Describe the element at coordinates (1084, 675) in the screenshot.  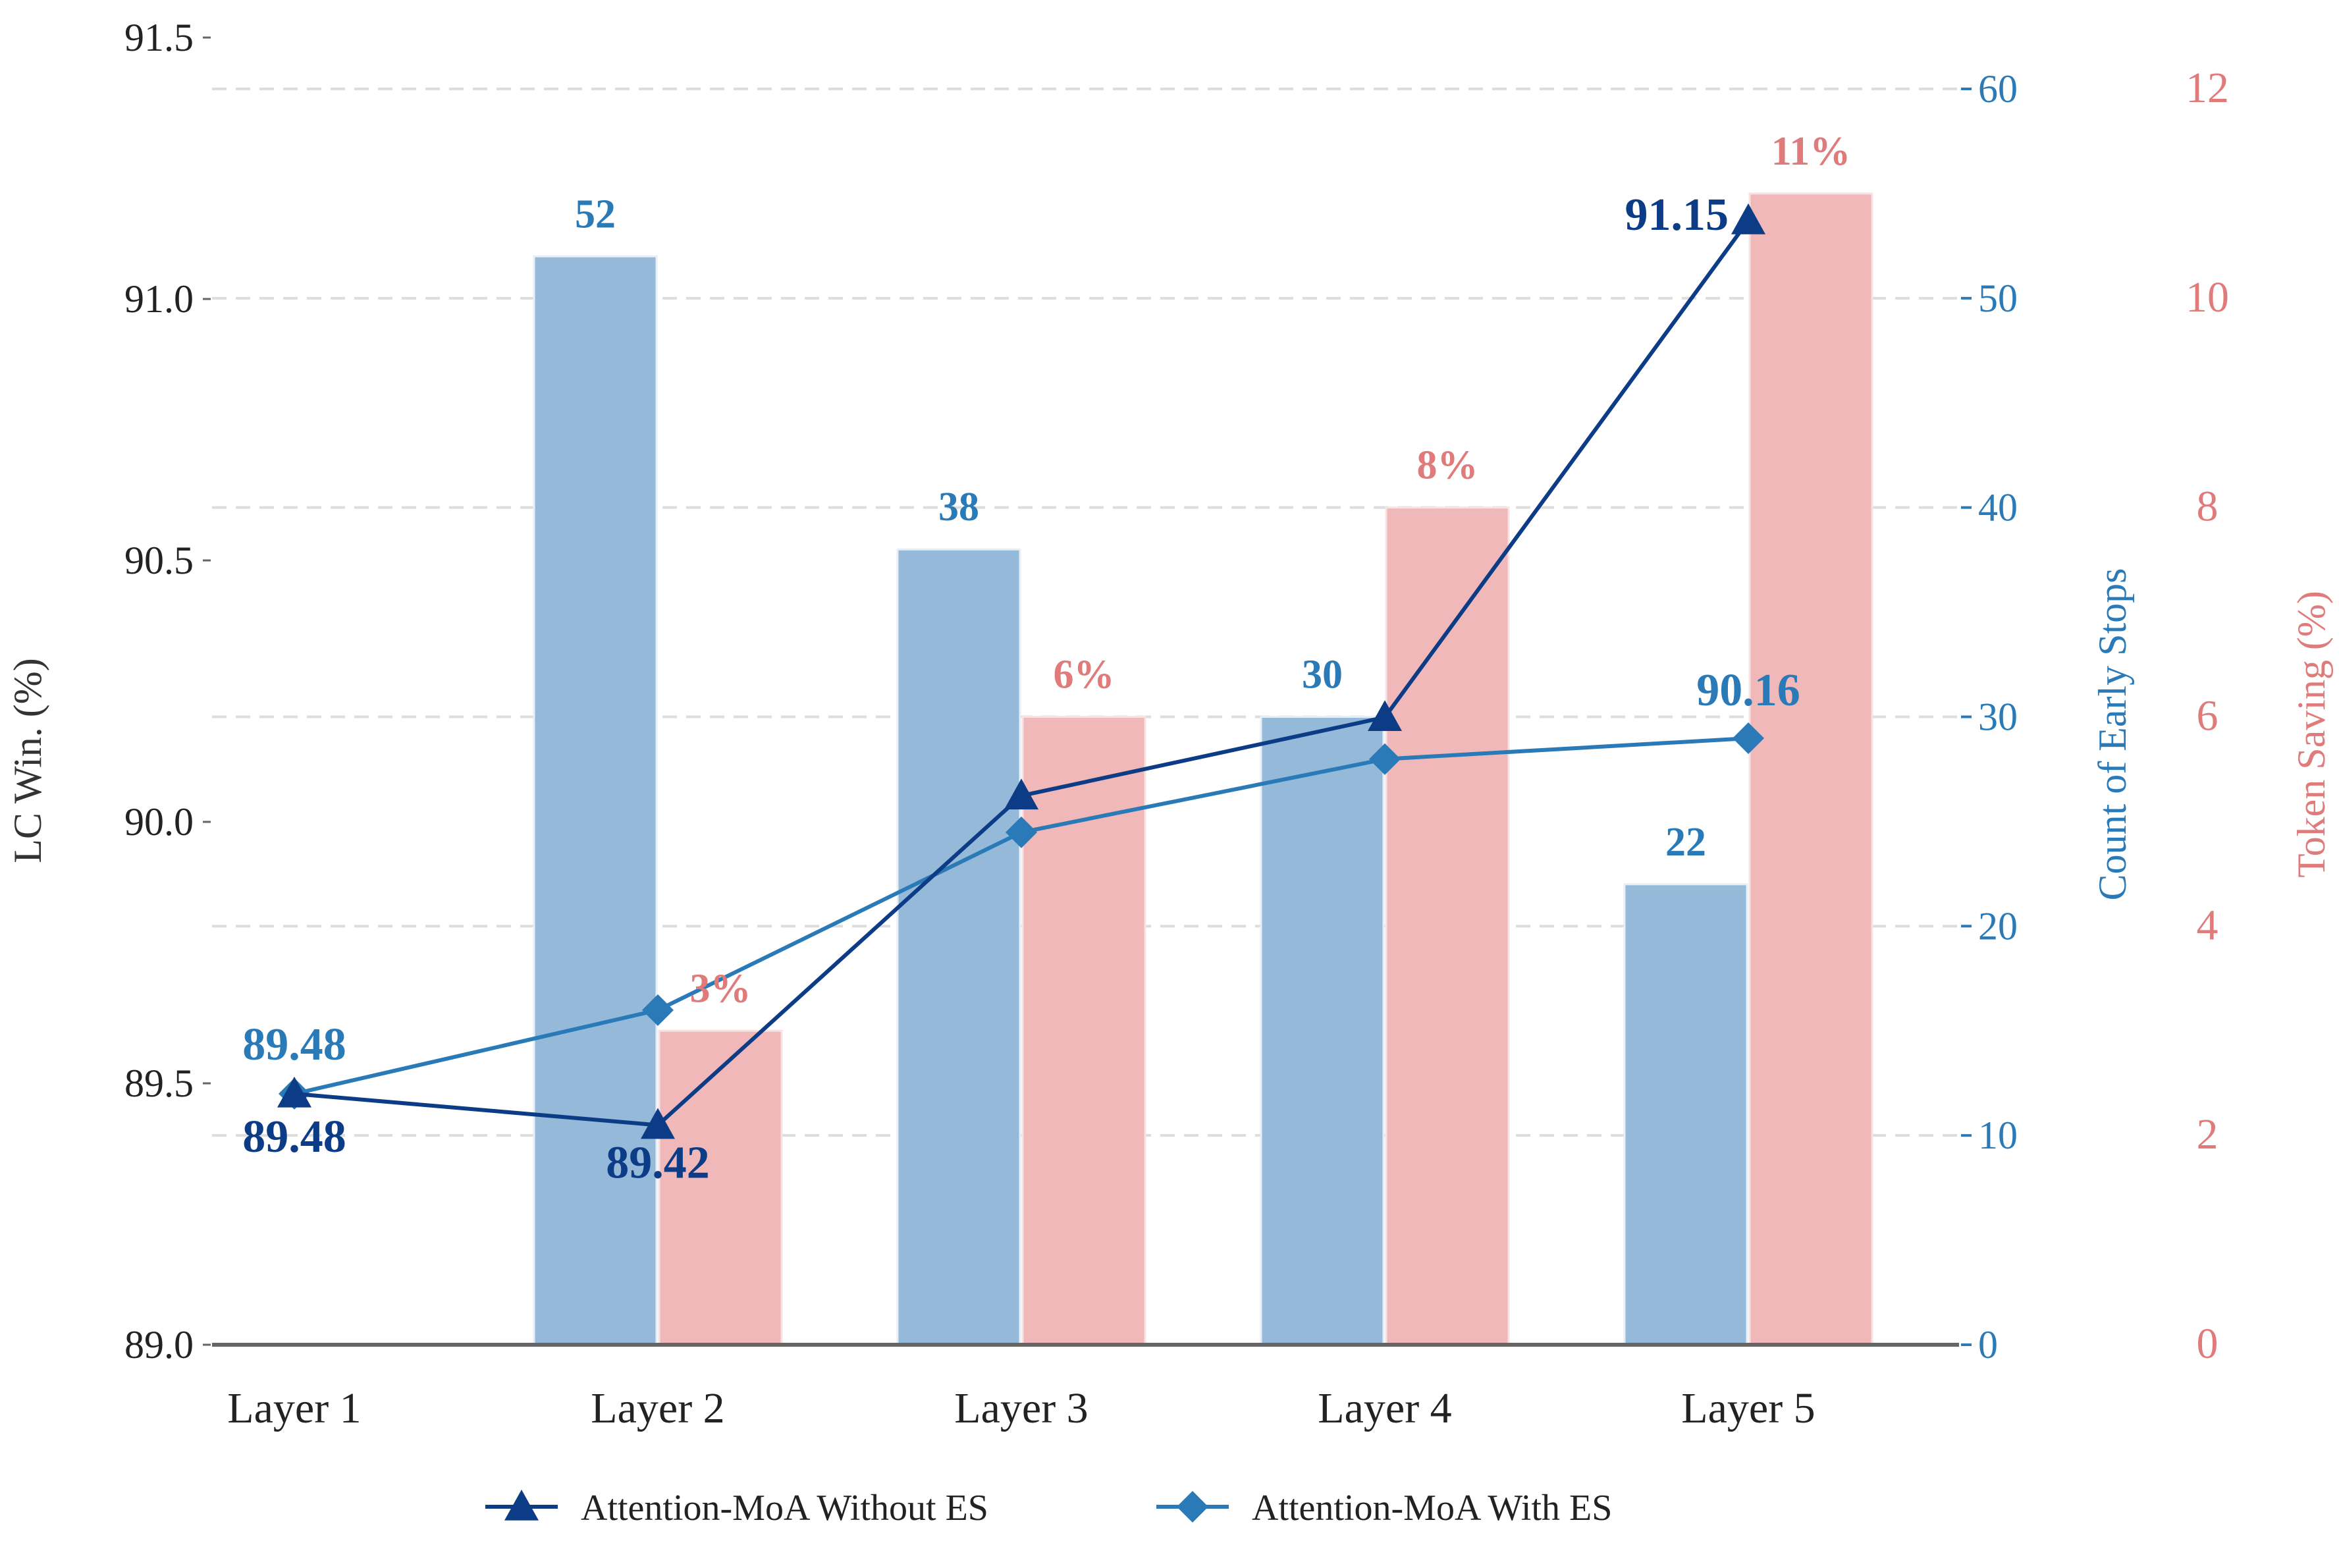
I see `saving-bar-label: 6%` at that location.